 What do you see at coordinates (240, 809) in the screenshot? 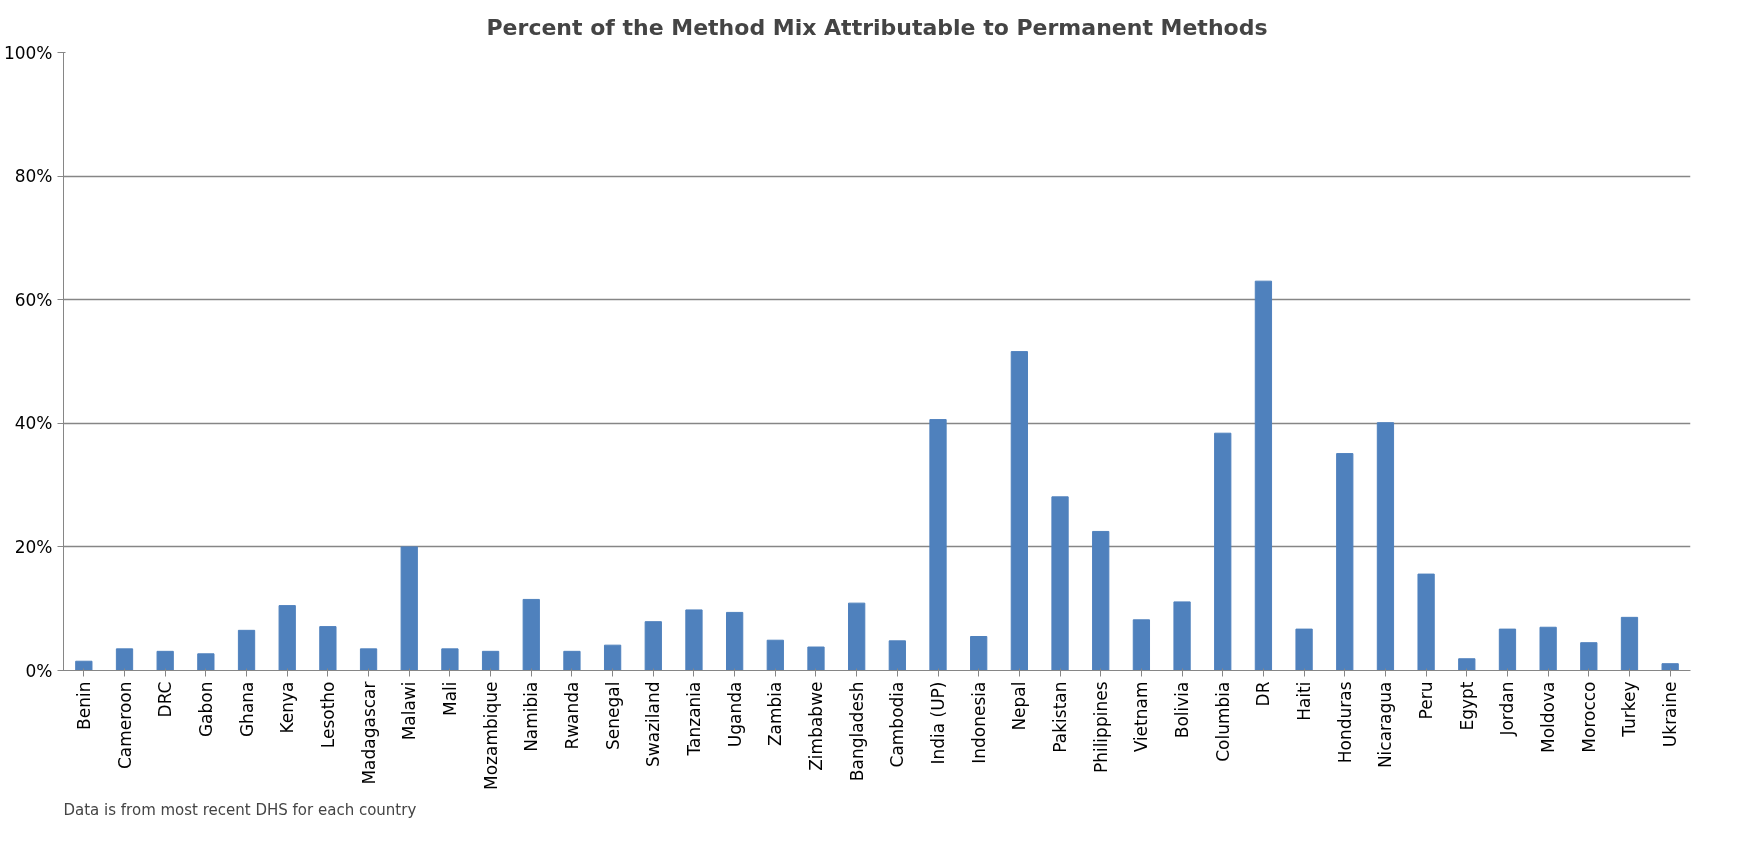
I see `text: Data is from most recent DHS for each country` at bounding box center [240, 809].